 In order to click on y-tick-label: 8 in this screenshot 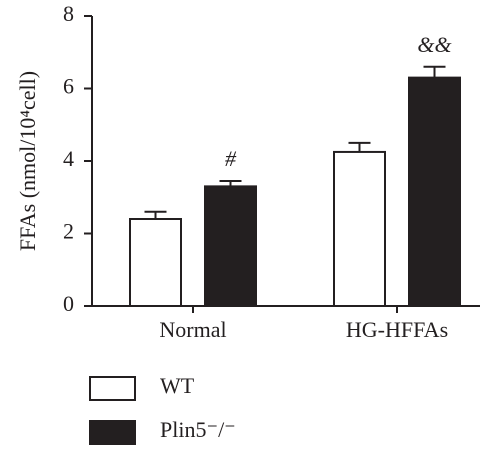, I will do `click(68, 13)`.